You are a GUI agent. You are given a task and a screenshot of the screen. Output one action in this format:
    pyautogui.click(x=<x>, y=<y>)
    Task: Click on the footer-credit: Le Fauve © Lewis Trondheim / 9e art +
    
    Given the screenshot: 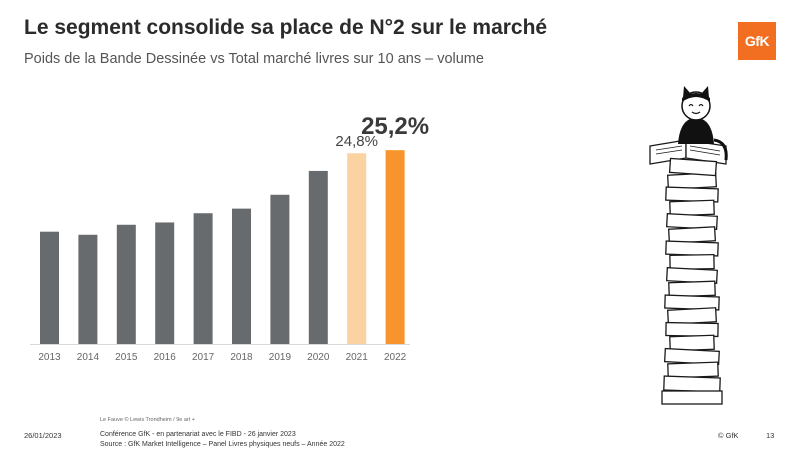 What is the action you would take?
    pyautogui.click(x=148, y=420)
    